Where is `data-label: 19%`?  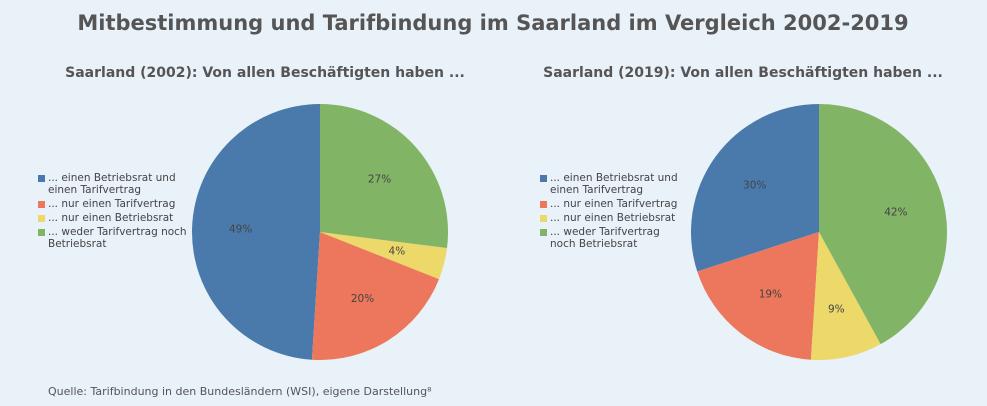
data-label: 19% is located at coordinates (770, 295).